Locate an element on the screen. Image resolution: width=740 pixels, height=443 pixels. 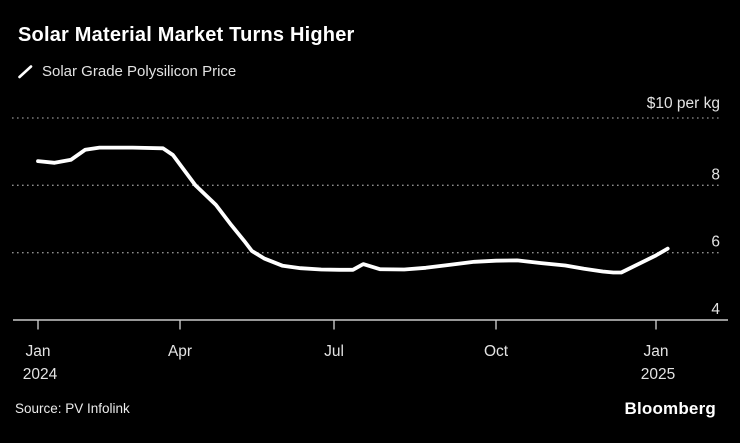
y-axis-labels: $10 per kg 8 6 4 is located at coordinates (684, 206).